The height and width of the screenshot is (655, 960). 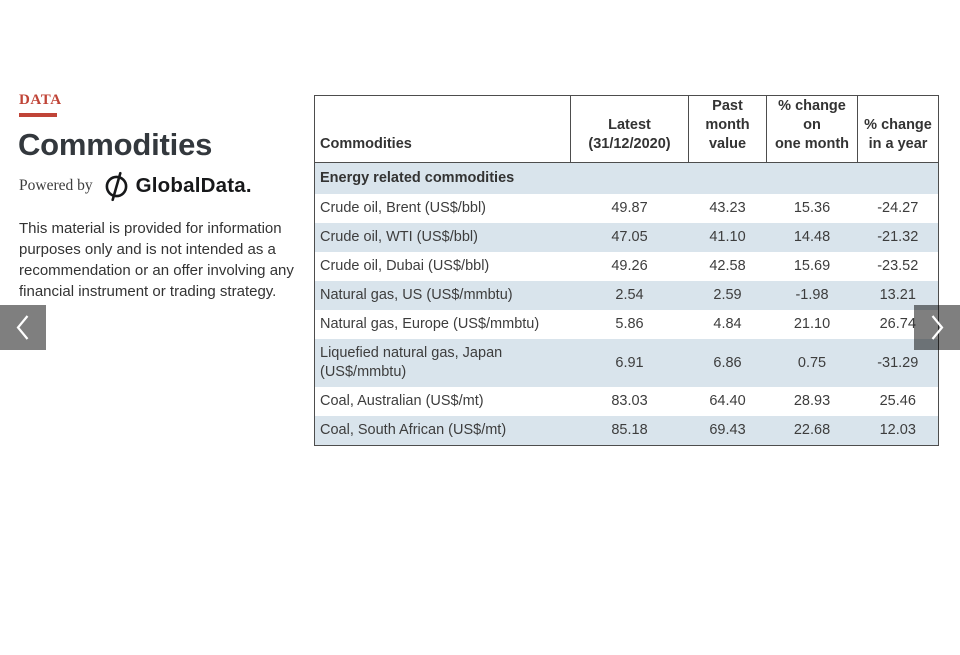 I want to click on column-header: % change in a year, so click(x=898, y=129).